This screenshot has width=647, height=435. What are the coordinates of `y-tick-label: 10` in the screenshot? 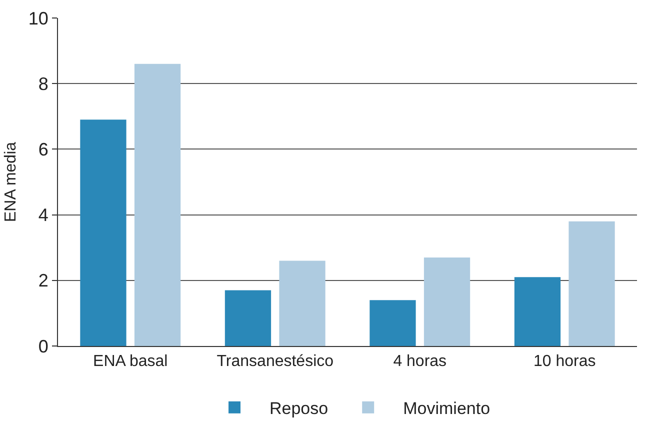 It's located at (38, 18).